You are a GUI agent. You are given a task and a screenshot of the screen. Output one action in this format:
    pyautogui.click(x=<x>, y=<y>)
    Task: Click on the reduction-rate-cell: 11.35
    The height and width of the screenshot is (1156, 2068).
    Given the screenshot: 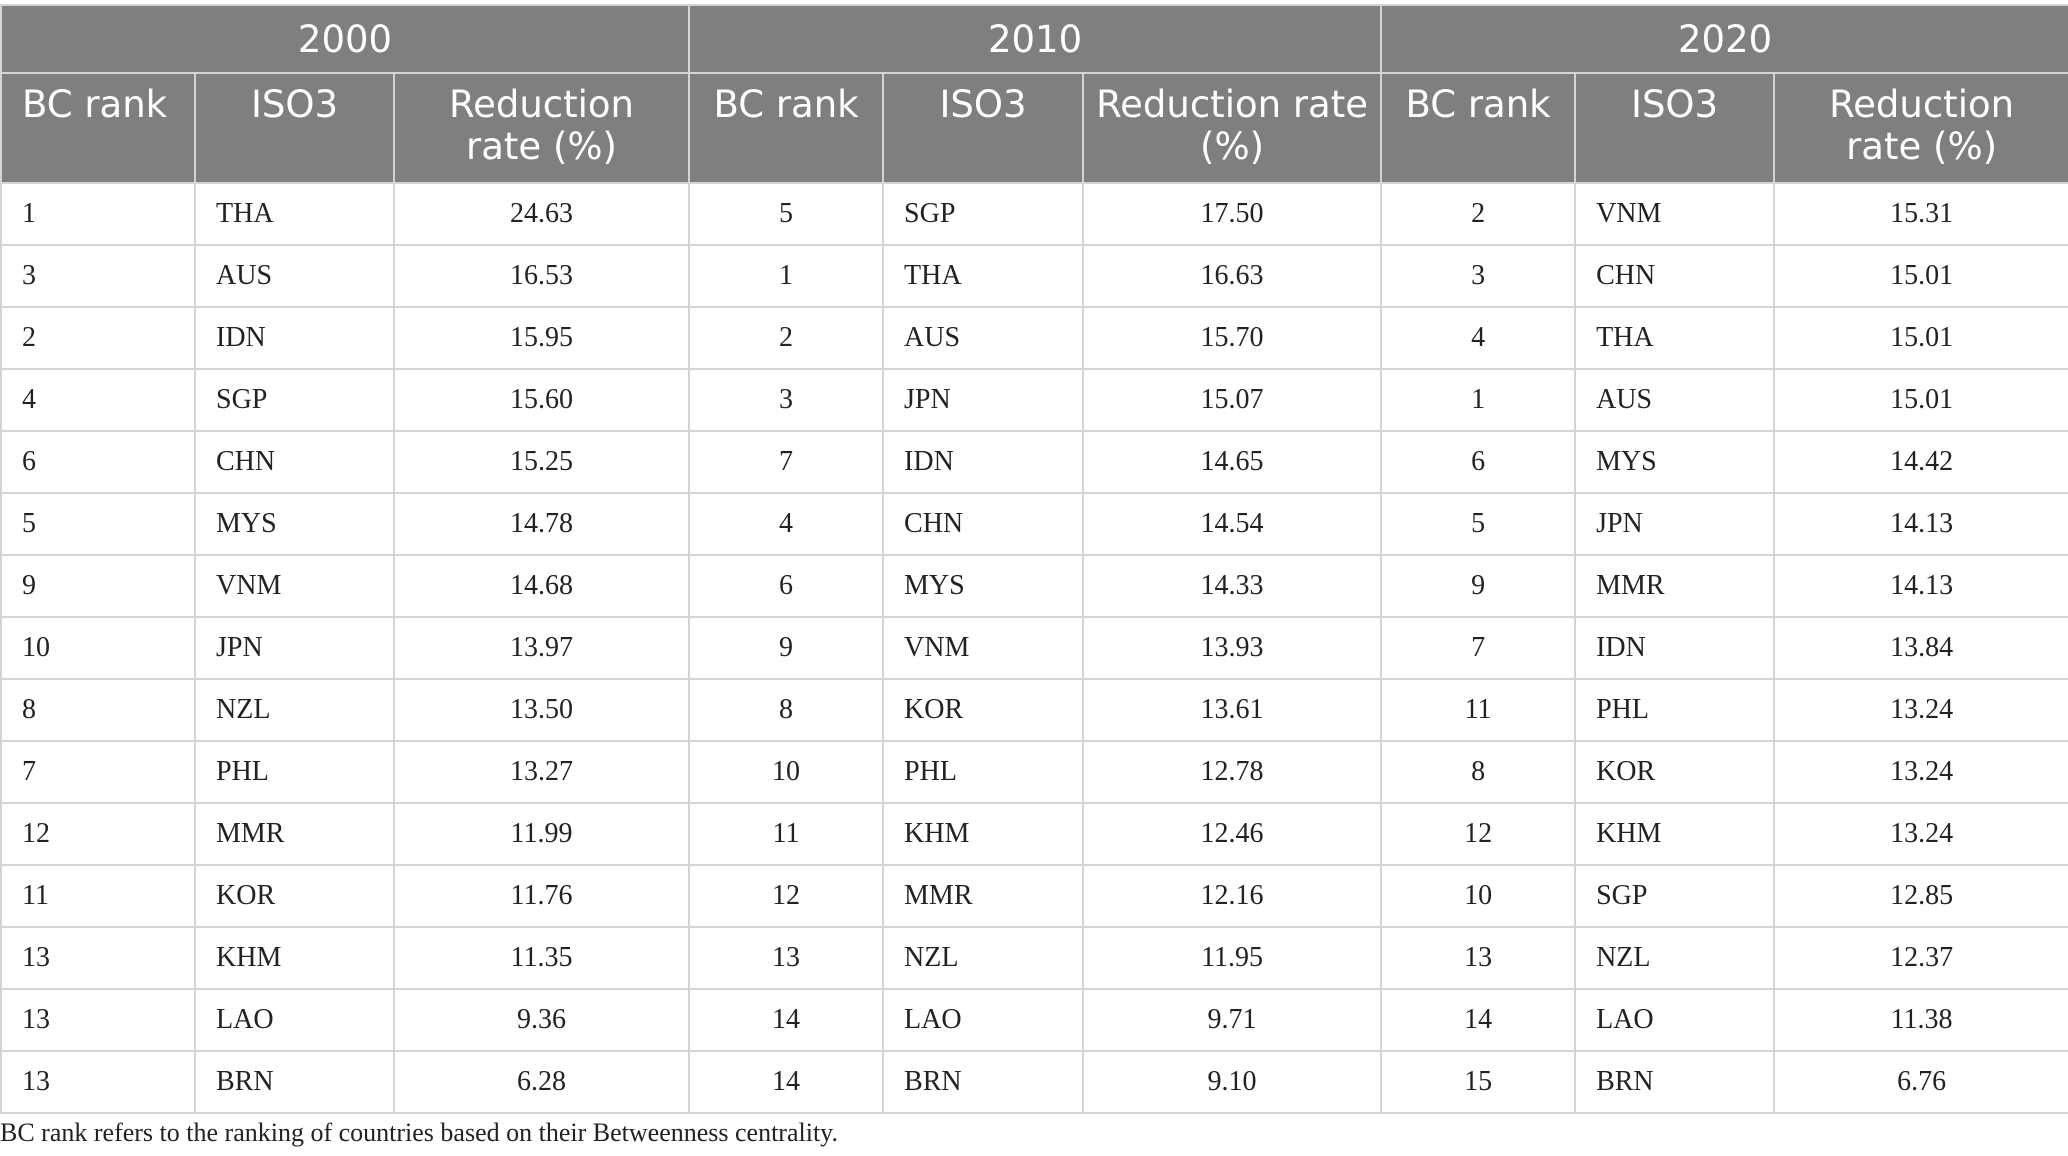 What is the action you would take?
    pyautogui.click(x=541, y=958)
    